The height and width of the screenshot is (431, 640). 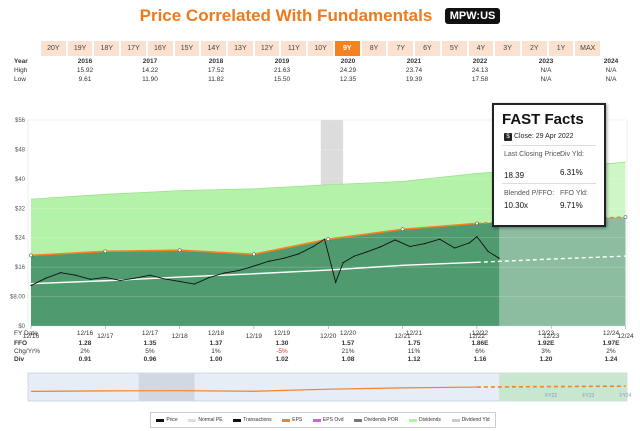 What do you see at coordinates (429, 420) in the screenshot?
I see `legend-label: Dividends` at bounding box center [429, 420].